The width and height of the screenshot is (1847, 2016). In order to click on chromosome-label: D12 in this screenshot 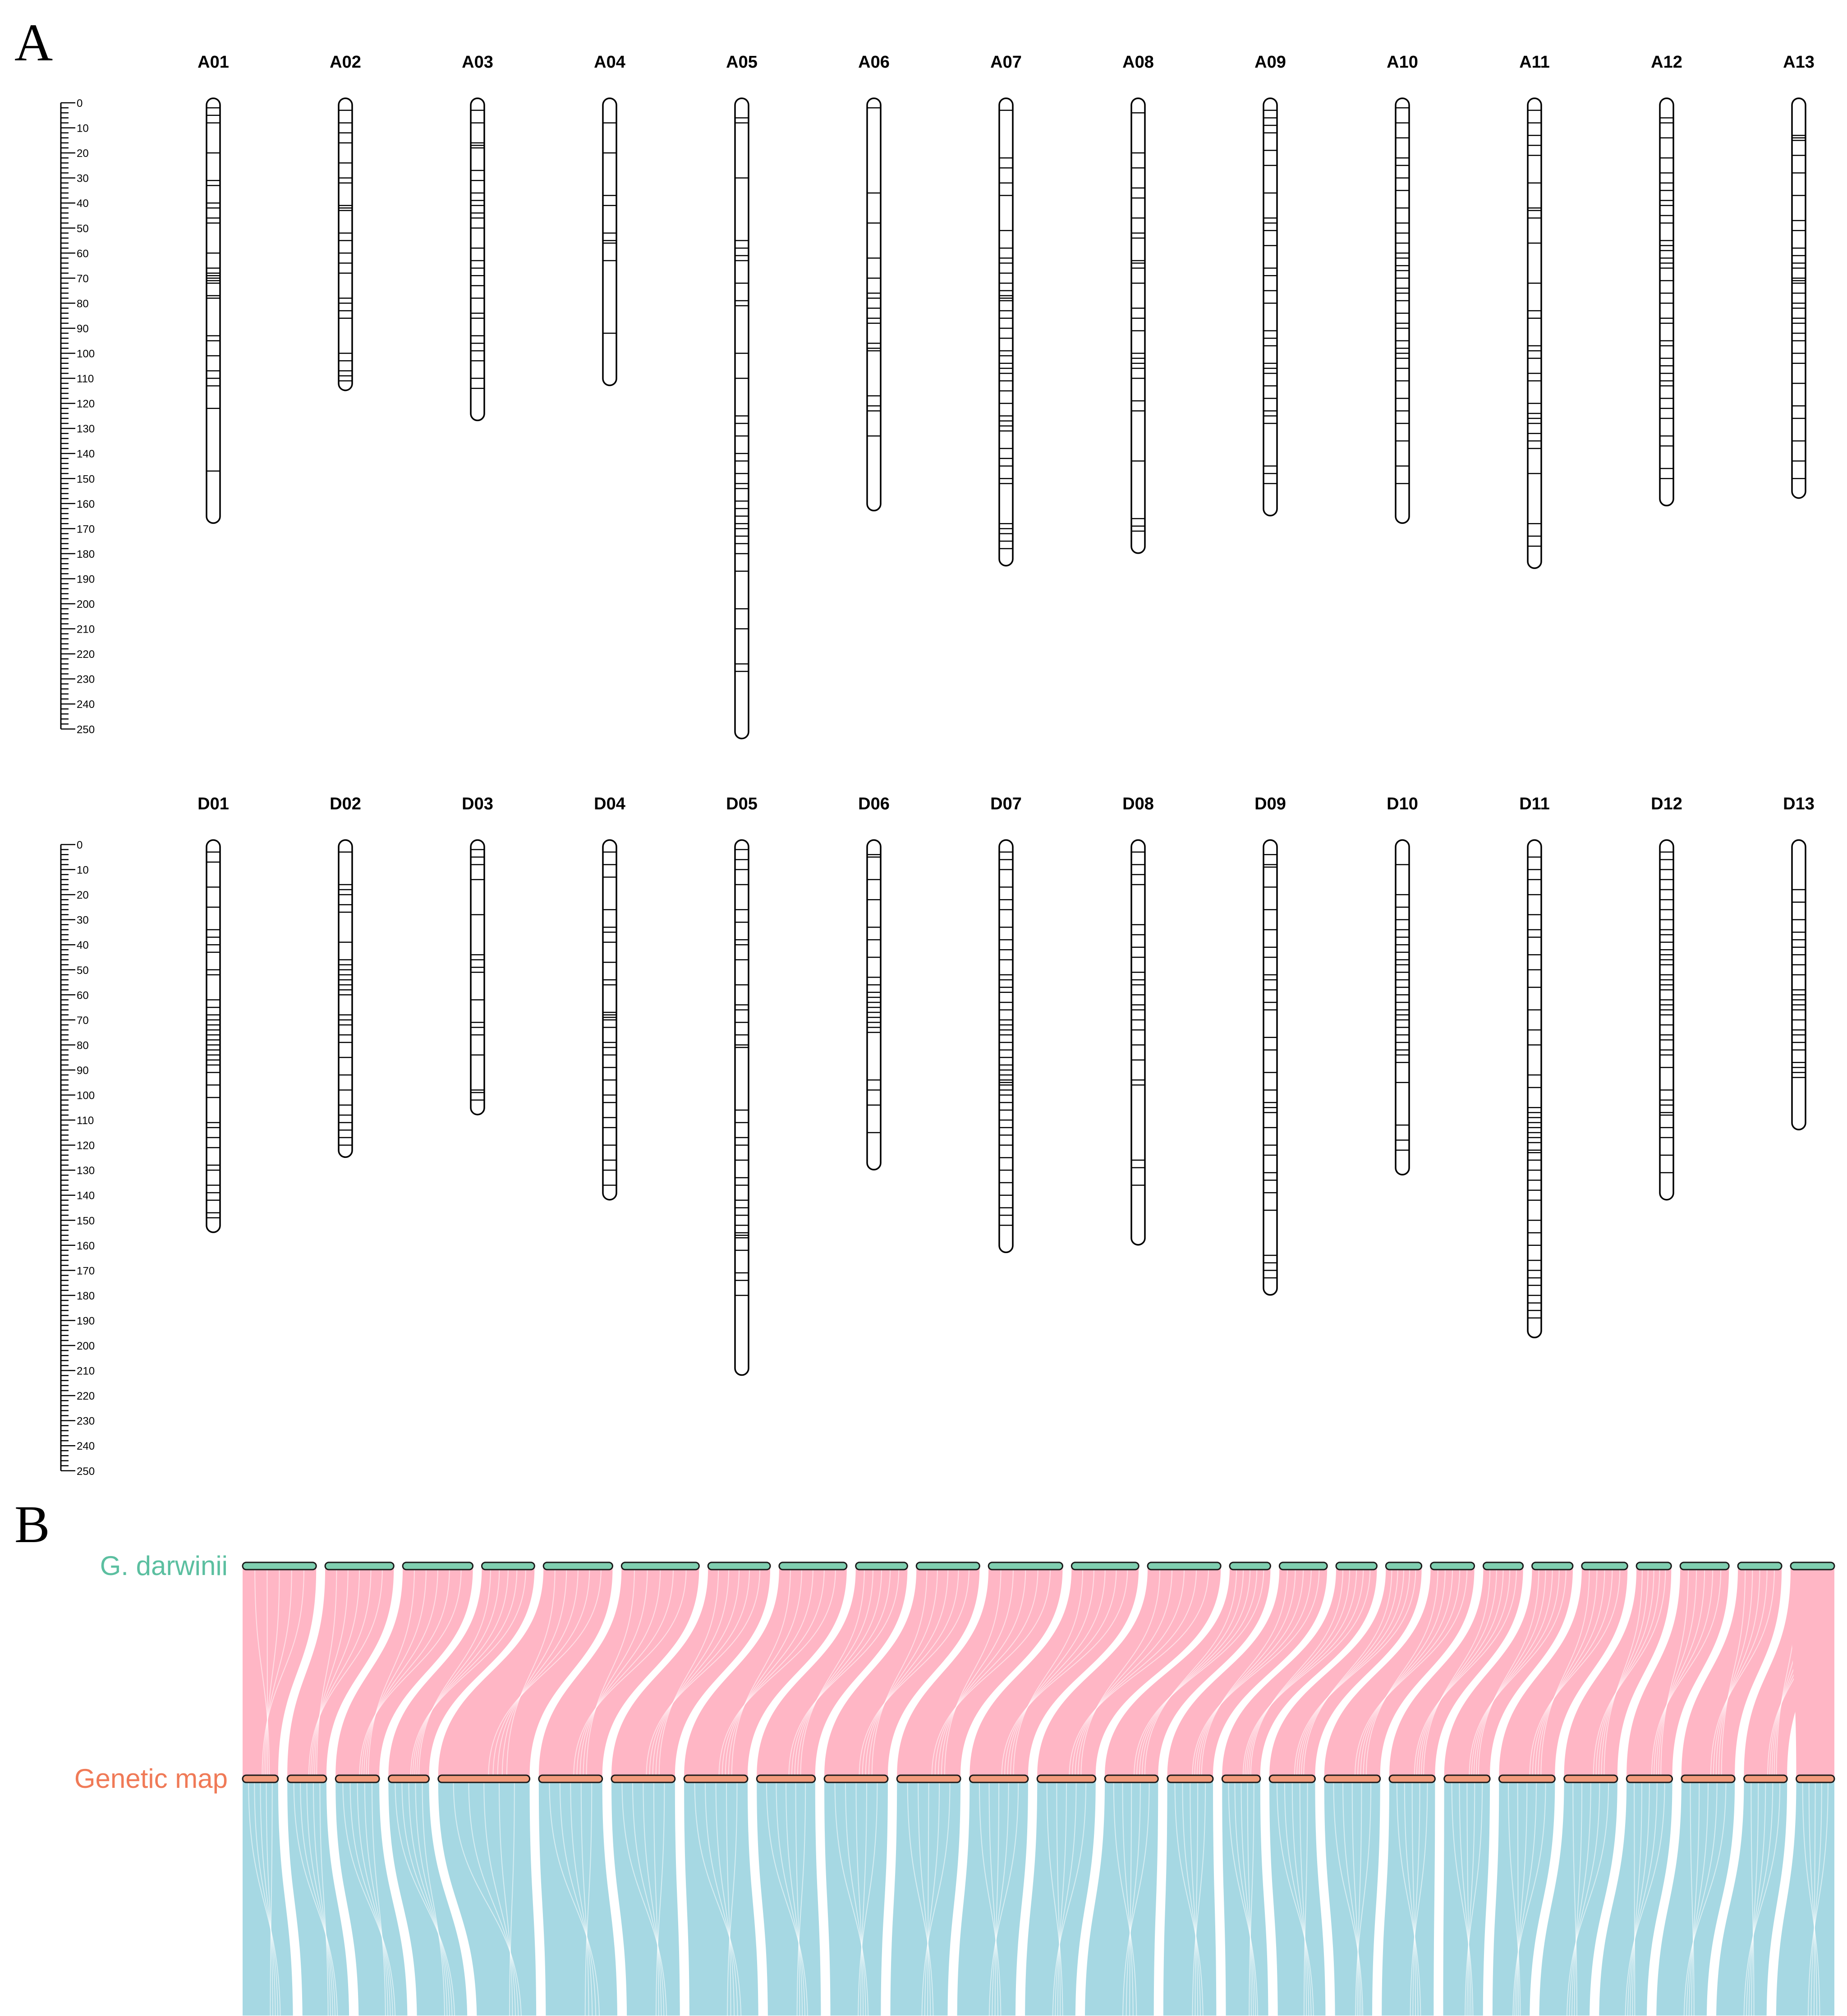, I will do `click(1666, 803)`.